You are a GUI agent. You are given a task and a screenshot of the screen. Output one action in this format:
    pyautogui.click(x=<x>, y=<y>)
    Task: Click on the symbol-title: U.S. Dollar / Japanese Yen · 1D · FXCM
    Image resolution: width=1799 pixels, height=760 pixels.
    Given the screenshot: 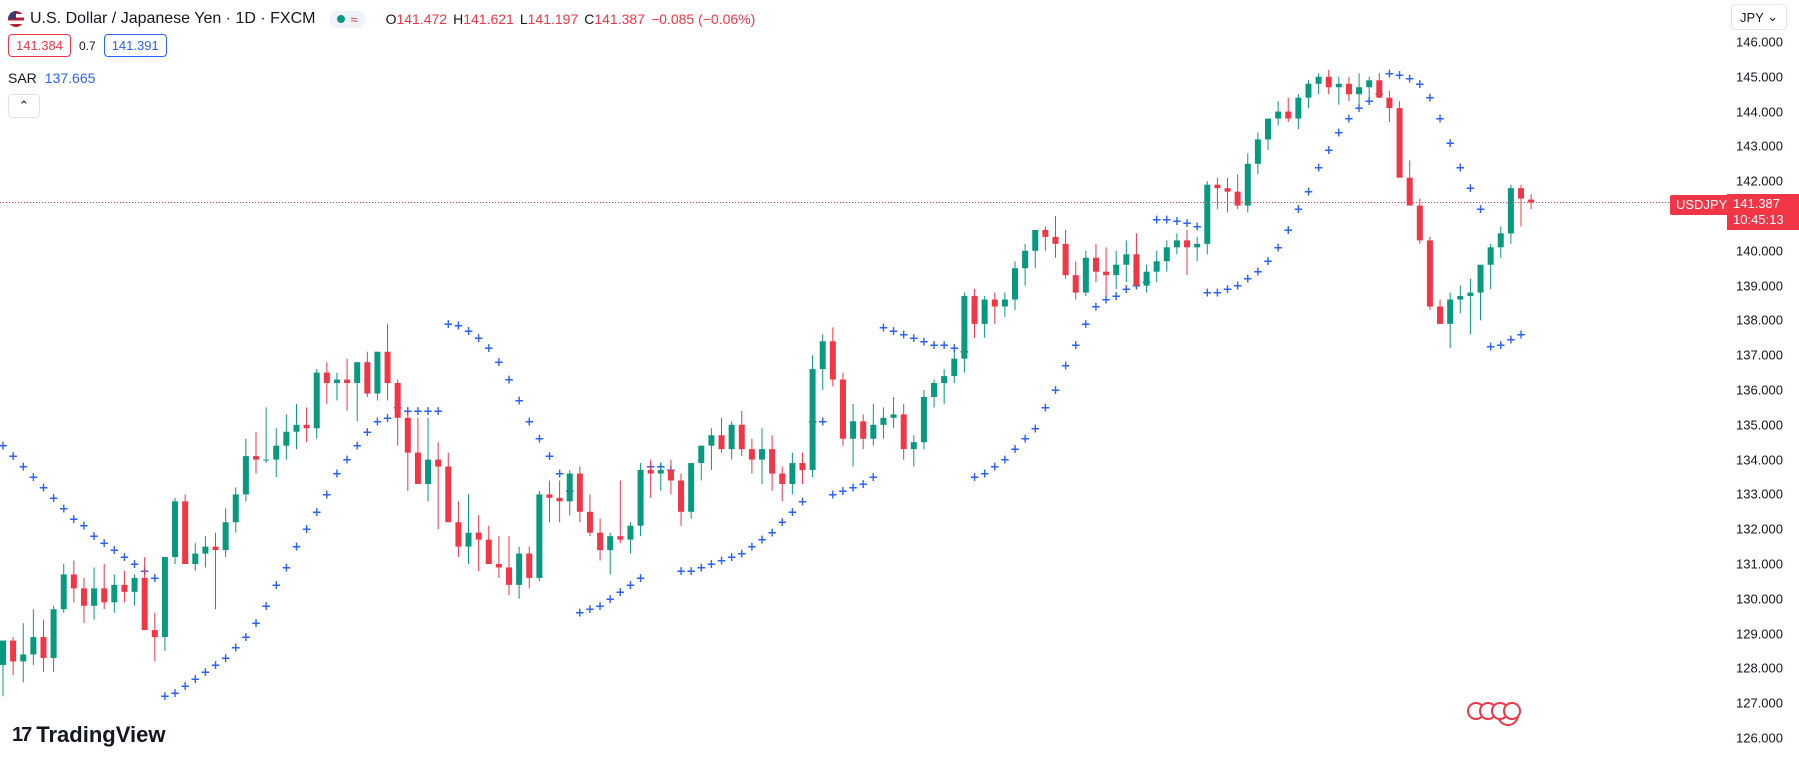 What is the action you would take?
    pyautogui.click(x=173, y=18)
    